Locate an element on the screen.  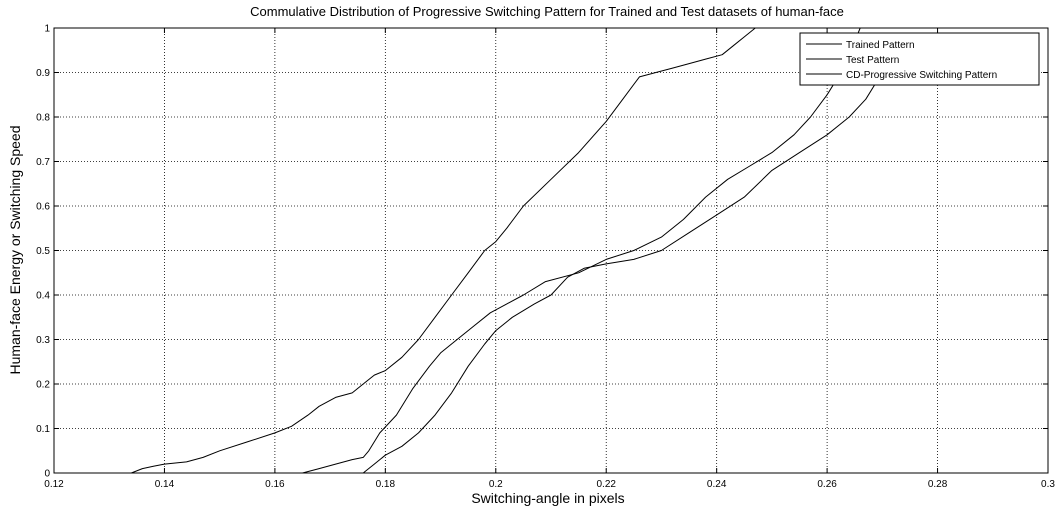
y-tick-label: 0.5 is located at coordinates (43, 251).